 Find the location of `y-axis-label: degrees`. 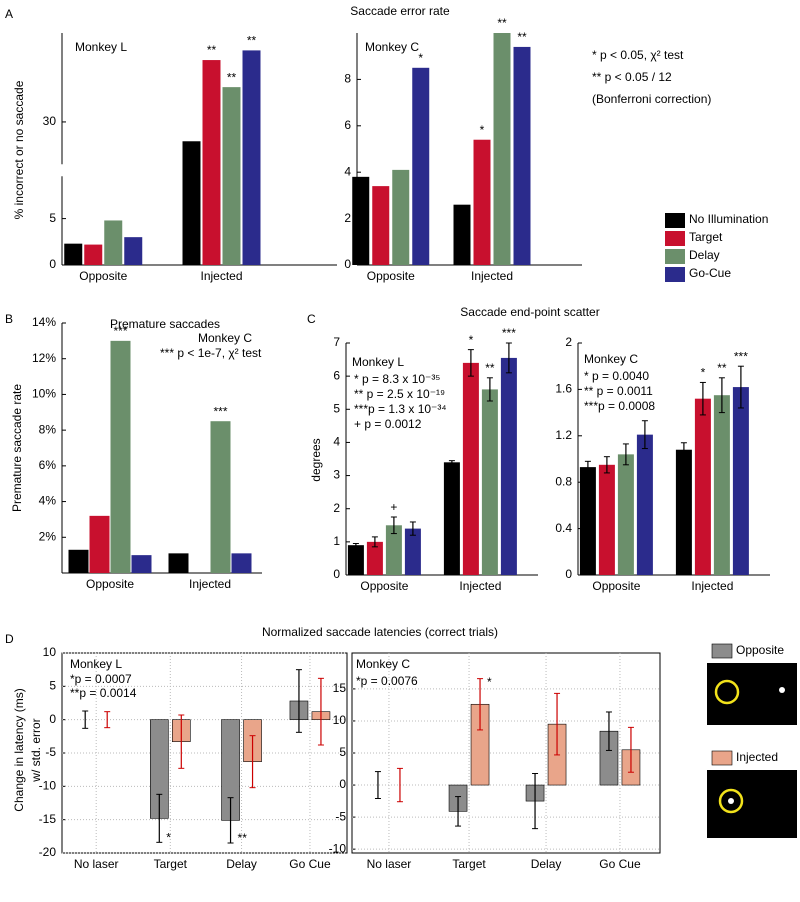

y-axis-label: degrees is located at coordinates (316, 459).